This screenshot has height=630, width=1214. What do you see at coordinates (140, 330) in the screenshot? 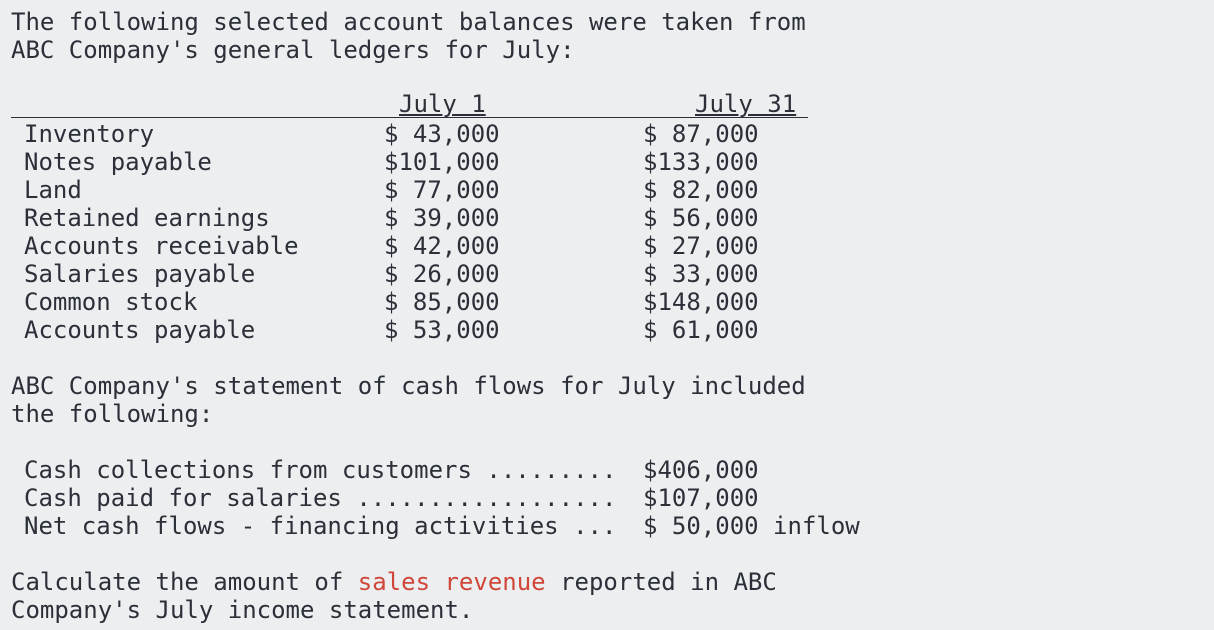
I see `row-label: Accounts payable` at bounding box center [140, 330].